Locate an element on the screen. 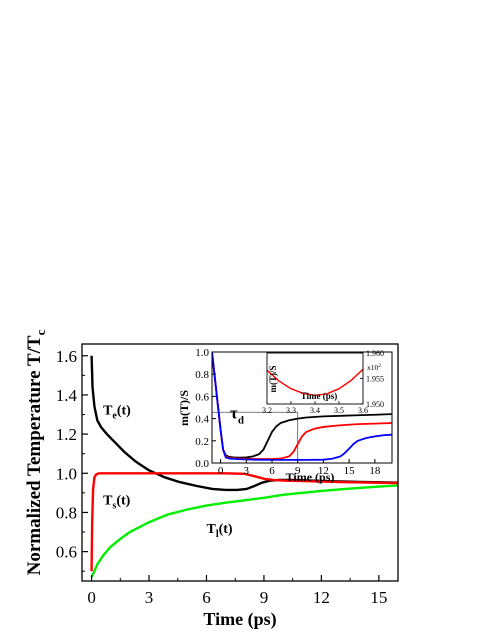  zoom-x-tick-label: 3.5 is located at coordinates (339, 410).